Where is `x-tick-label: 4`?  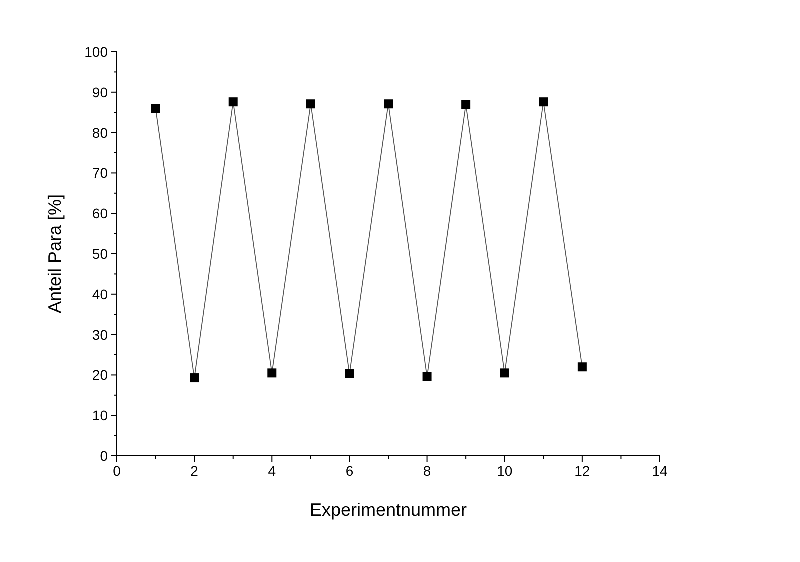 x-tick-label: 4 is located at coordinates (272, 471).